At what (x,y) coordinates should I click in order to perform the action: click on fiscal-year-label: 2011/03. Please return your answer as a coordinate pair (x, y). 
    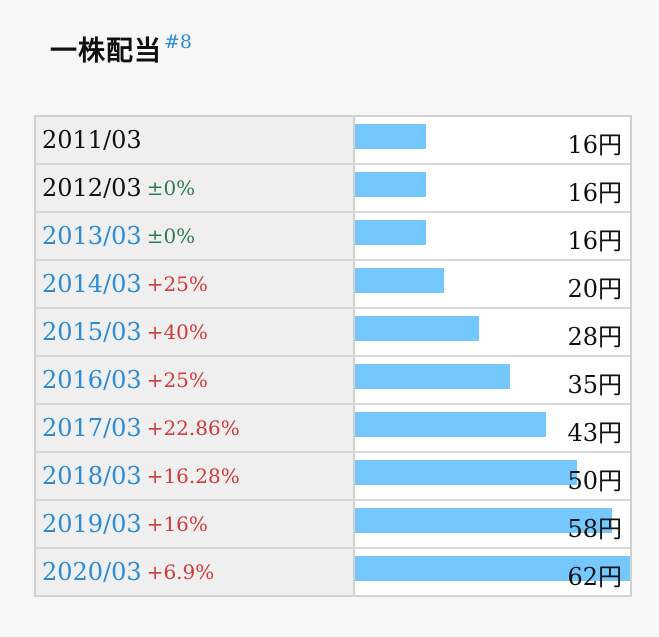
    Looking at the image, I should click on (92, 140).